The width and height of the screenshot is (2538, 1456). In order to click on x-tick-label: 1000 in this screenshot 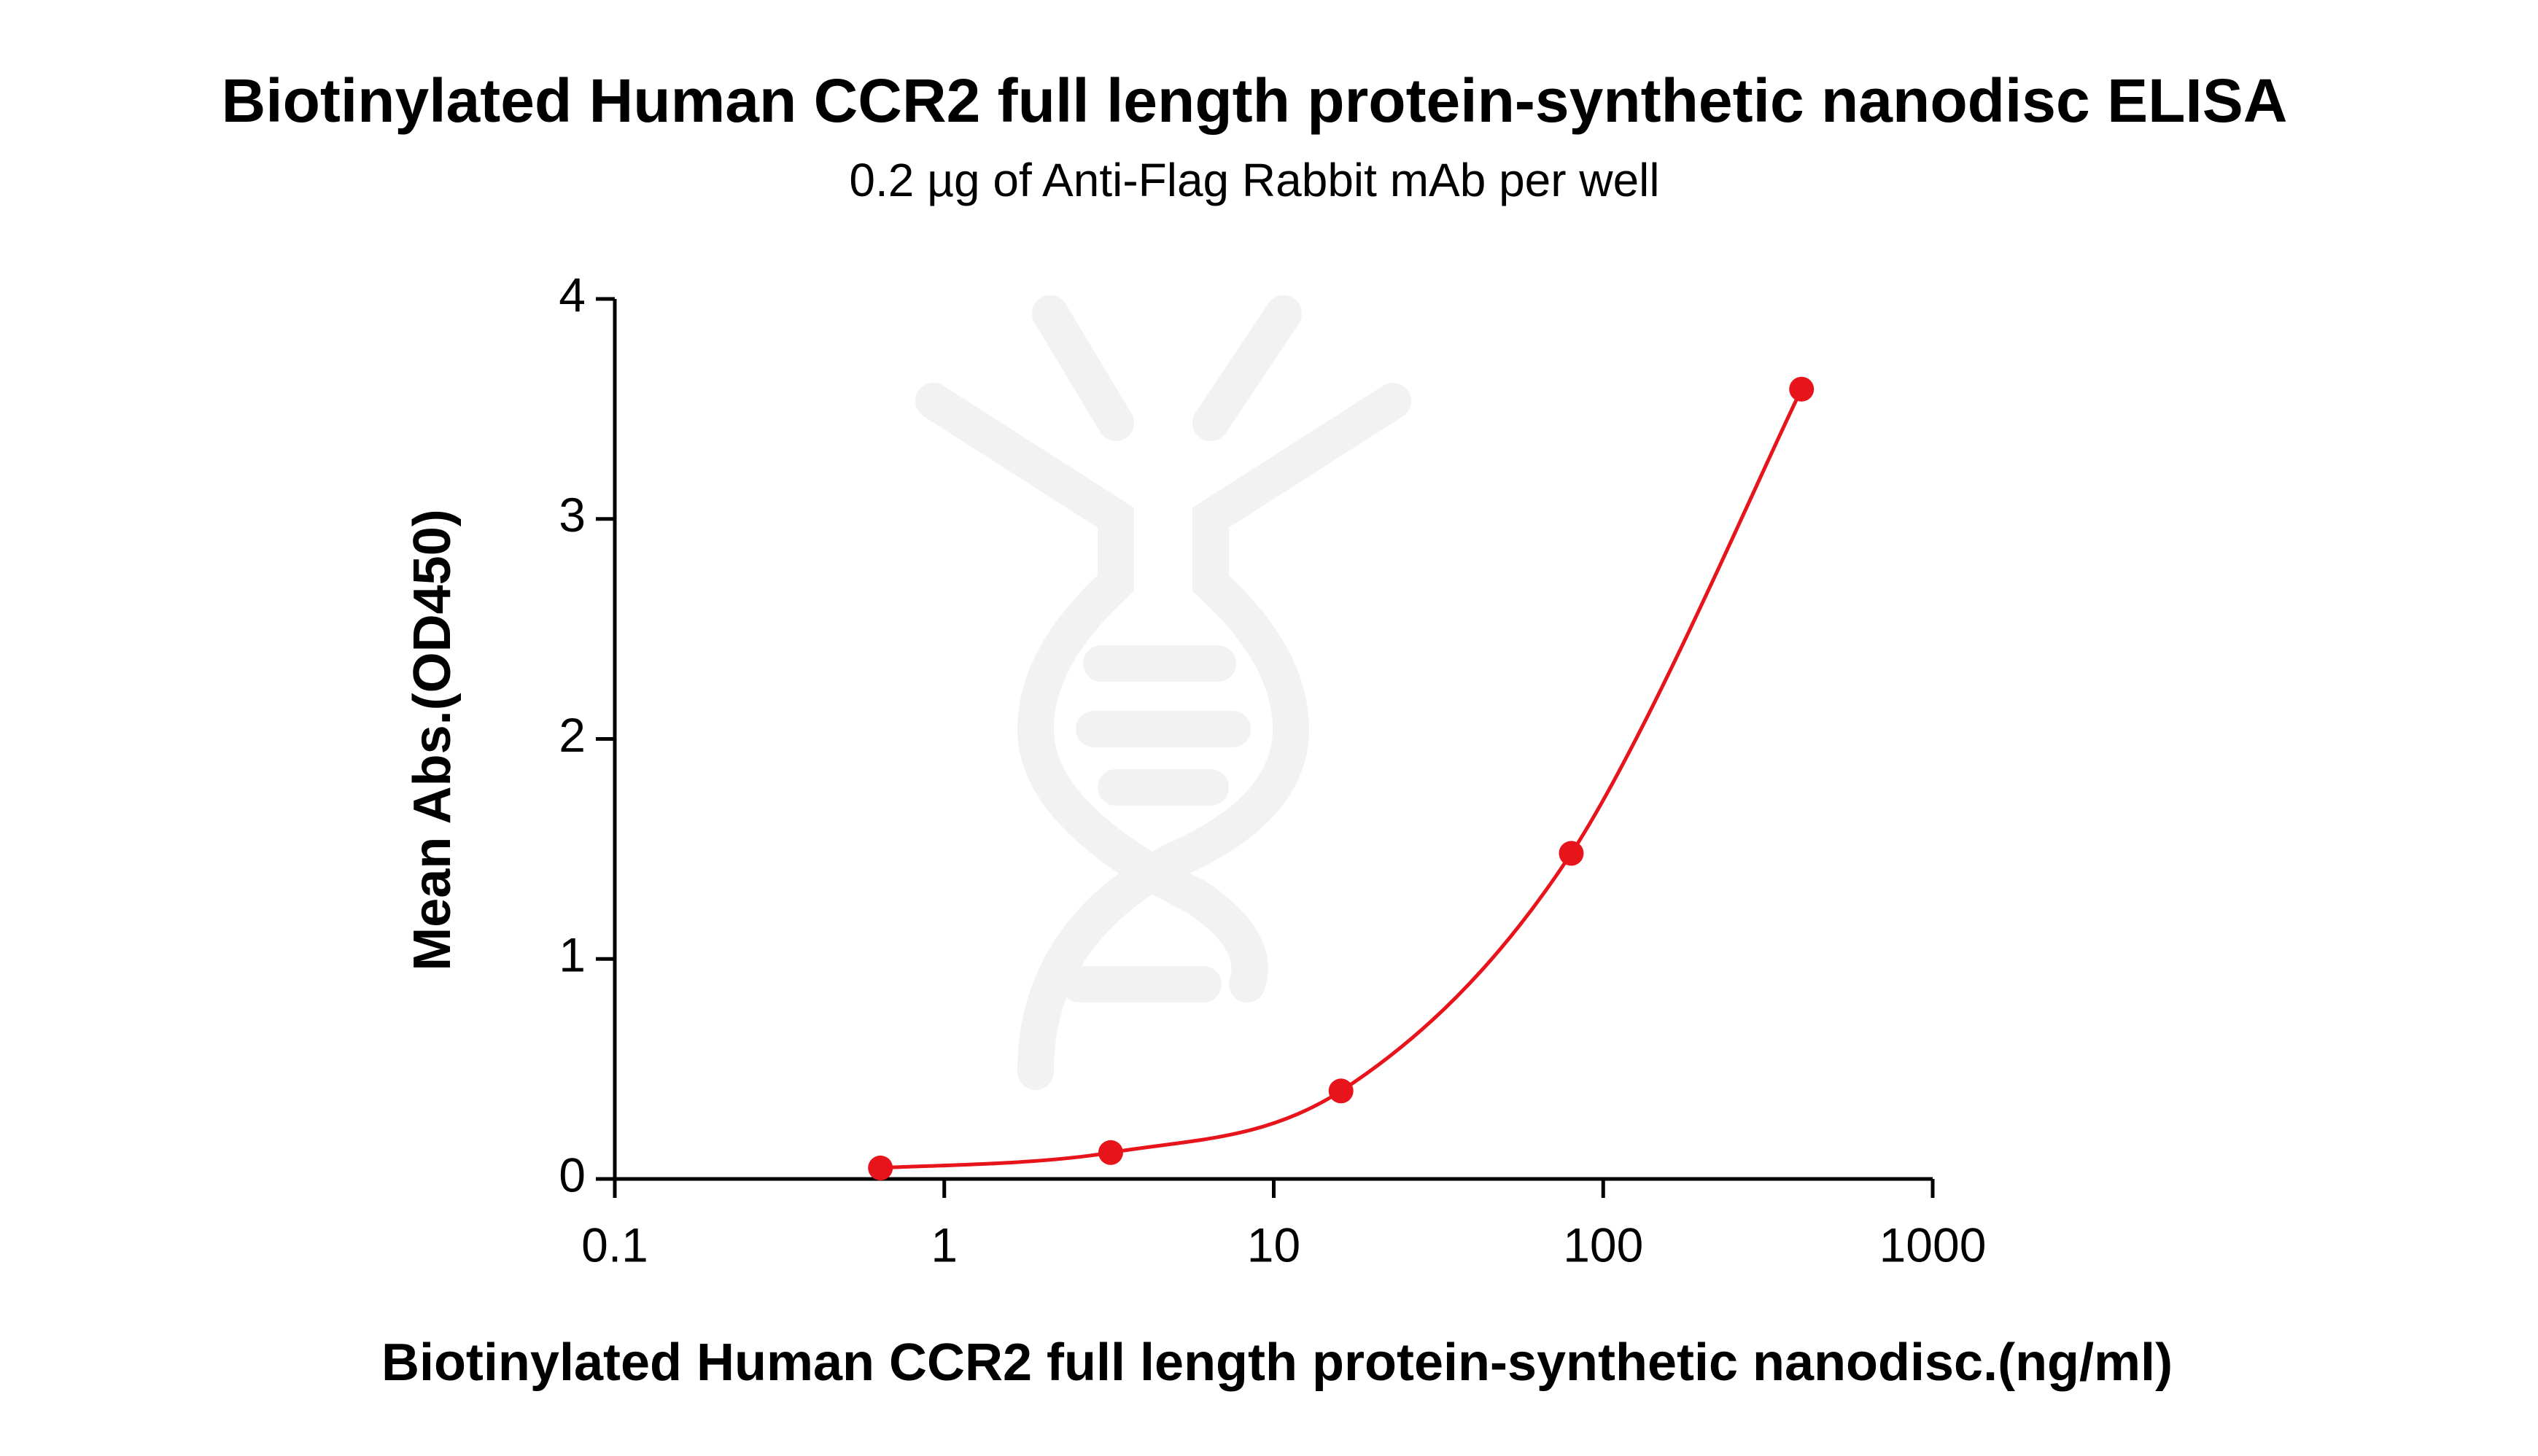, I will do `click(1933, 1245)`.